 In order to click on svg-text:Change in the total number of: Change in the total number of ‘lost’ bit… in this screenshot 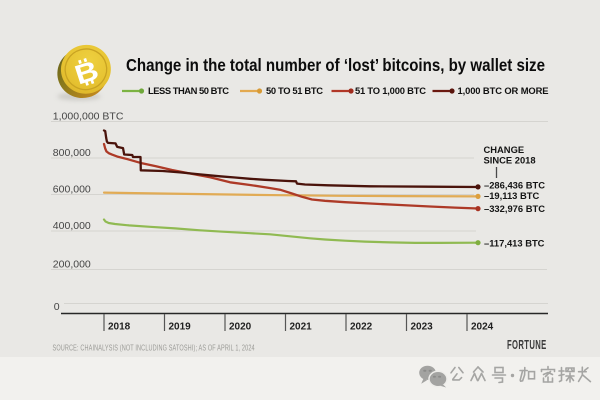, I will do `click(335, 65)`.